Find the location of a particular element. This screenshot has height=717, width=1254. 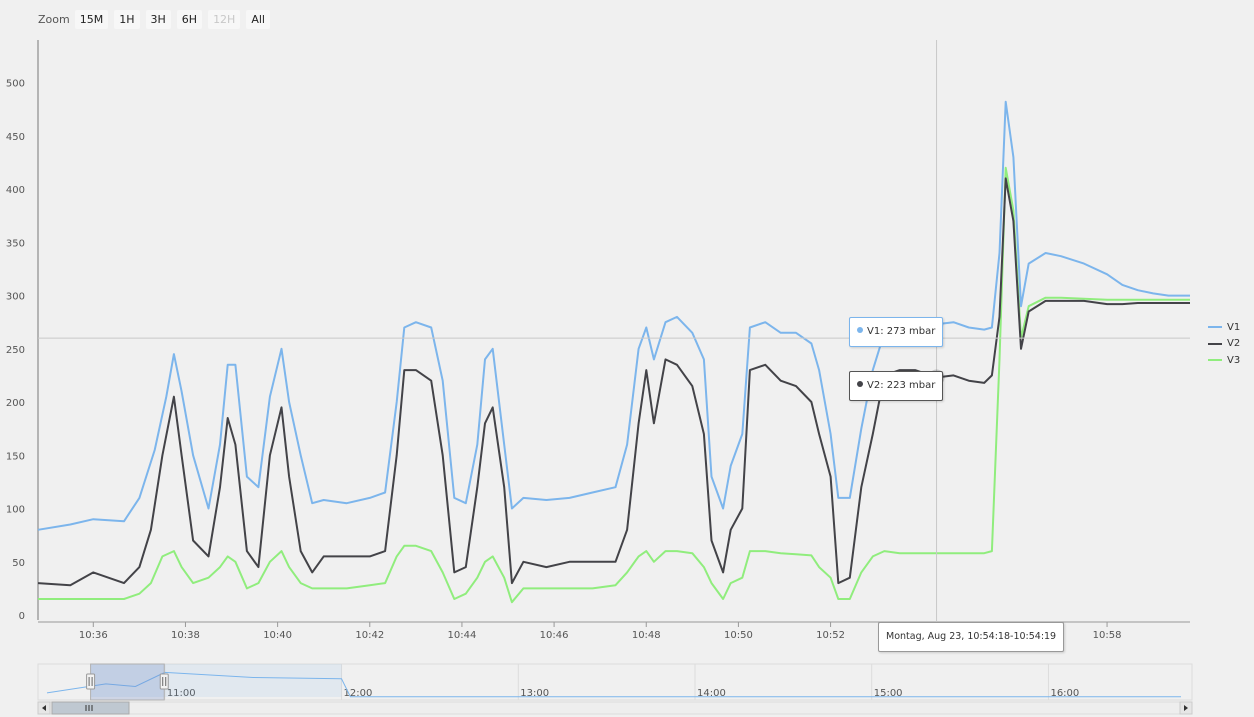

navigator-tick-label: 12:00 is located at coordinates (358, 693).